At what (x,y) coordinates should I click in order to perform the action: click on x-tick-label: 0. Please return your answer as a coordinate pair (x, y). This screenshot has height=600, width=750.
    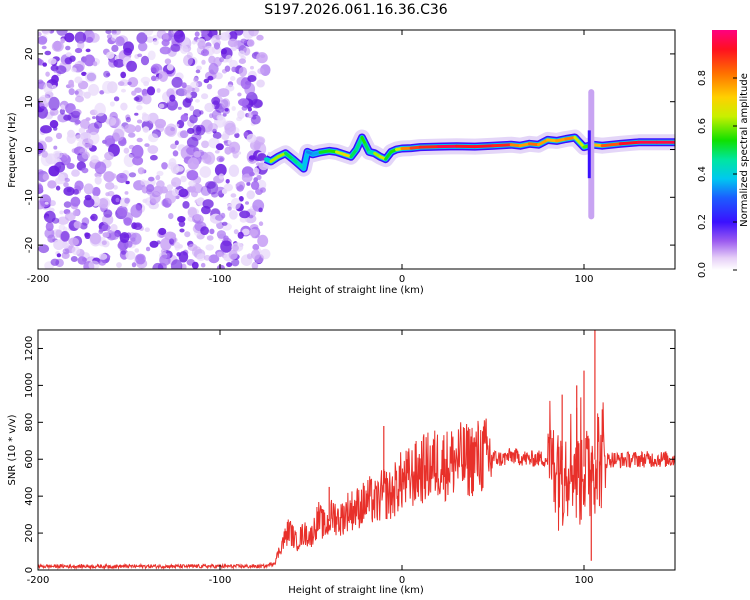
    Looking at the image, I should click on (402, 580).